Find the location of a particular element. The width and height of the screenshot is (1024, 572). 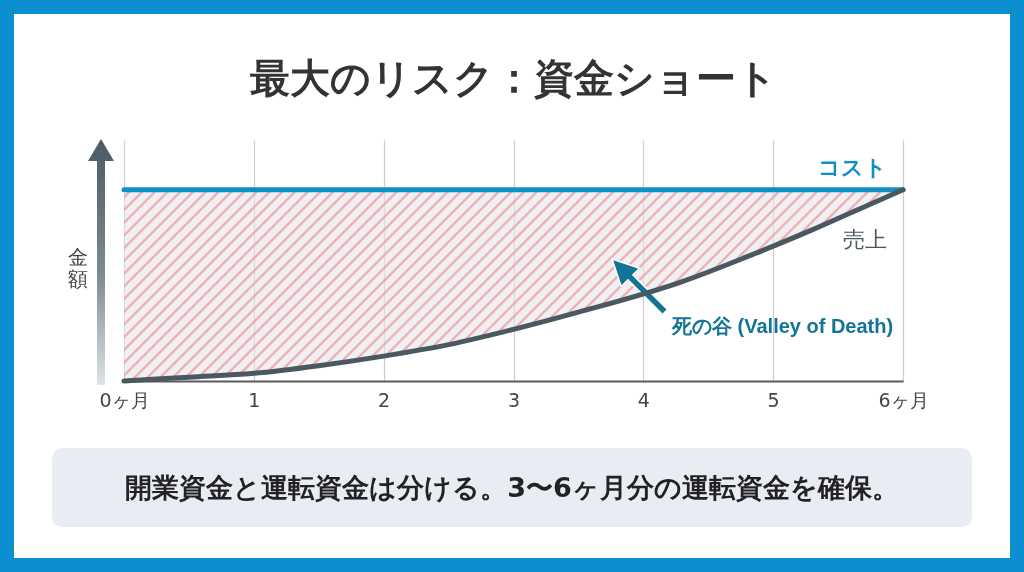

y-axis-title: 金額 is located at coordinates (78, 268).